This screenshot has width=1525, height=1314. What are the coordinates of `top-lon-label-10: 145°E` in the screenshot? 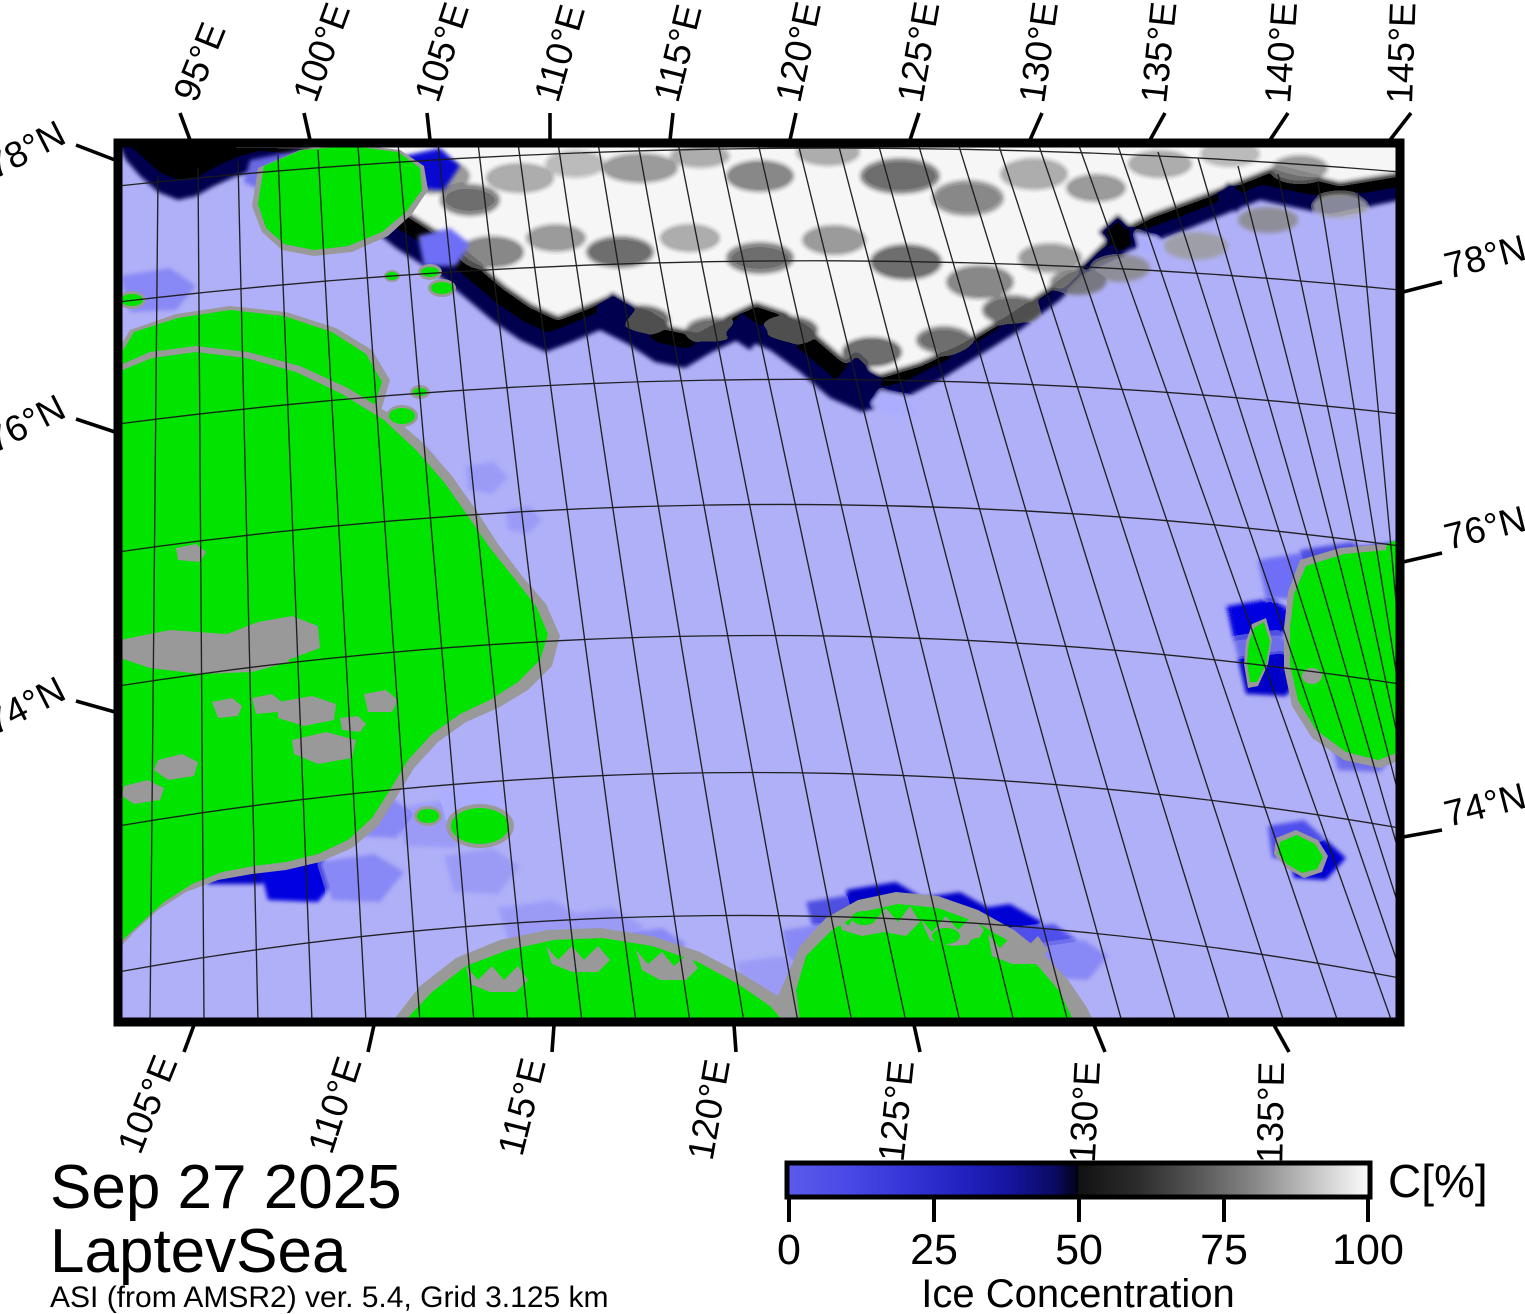 It's located at (1401, 53).